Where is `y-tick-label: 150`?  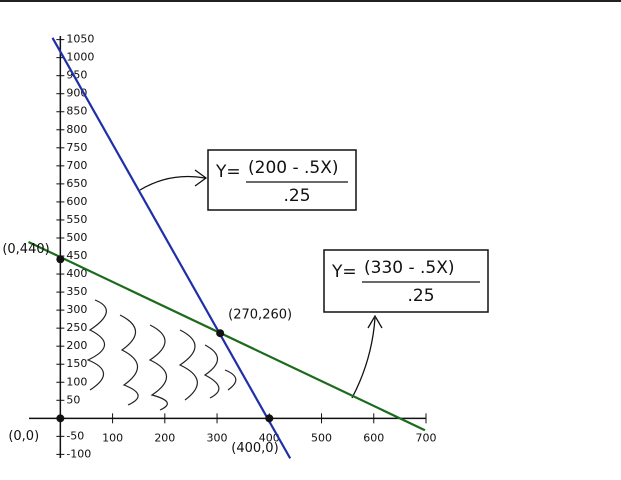
y-tick-label: 150 is located at coordinates (76, 363).